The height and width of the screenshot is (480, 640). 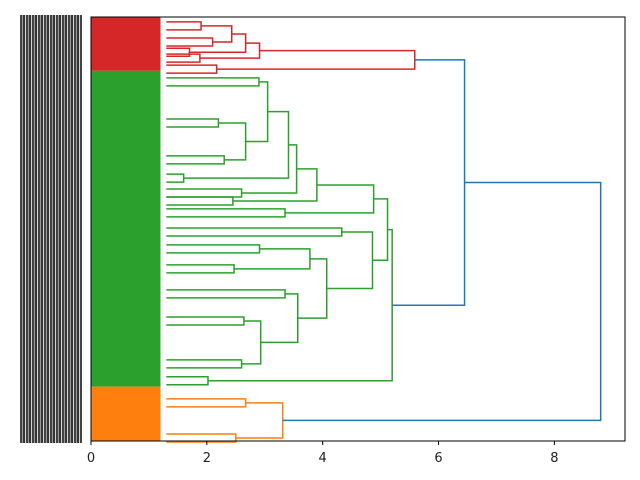 I want to click on x-tick-label: 8, so click(x=554, y=458).